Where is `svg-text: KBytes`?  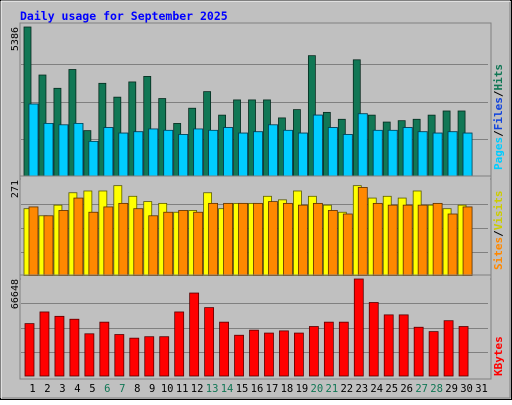
svg-text: KBytes is located at coordinates (498, 356).